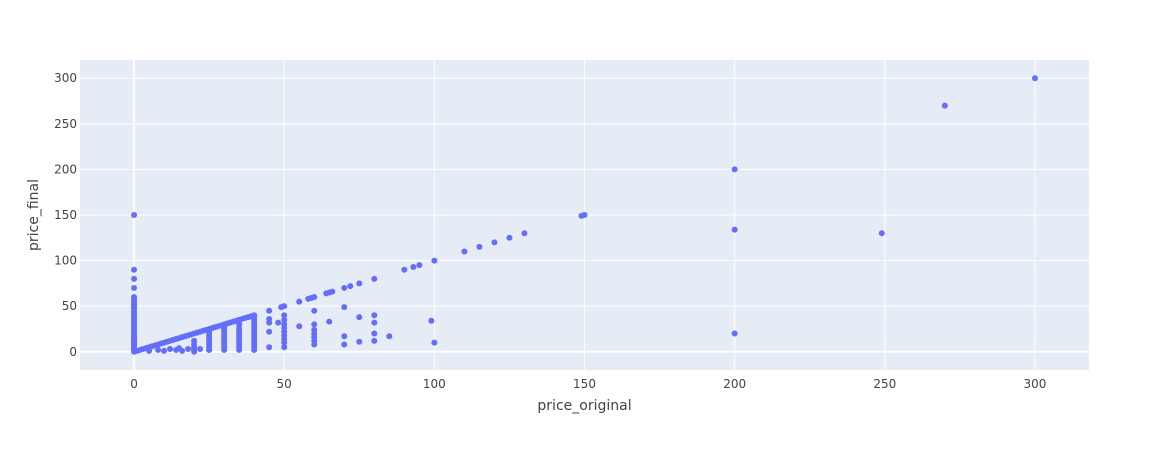 The height and width of the screenshot is (450, 1169). I want to click on y-axis-ticks: 0 50 100 150 200 250 300, so click(65, 215).